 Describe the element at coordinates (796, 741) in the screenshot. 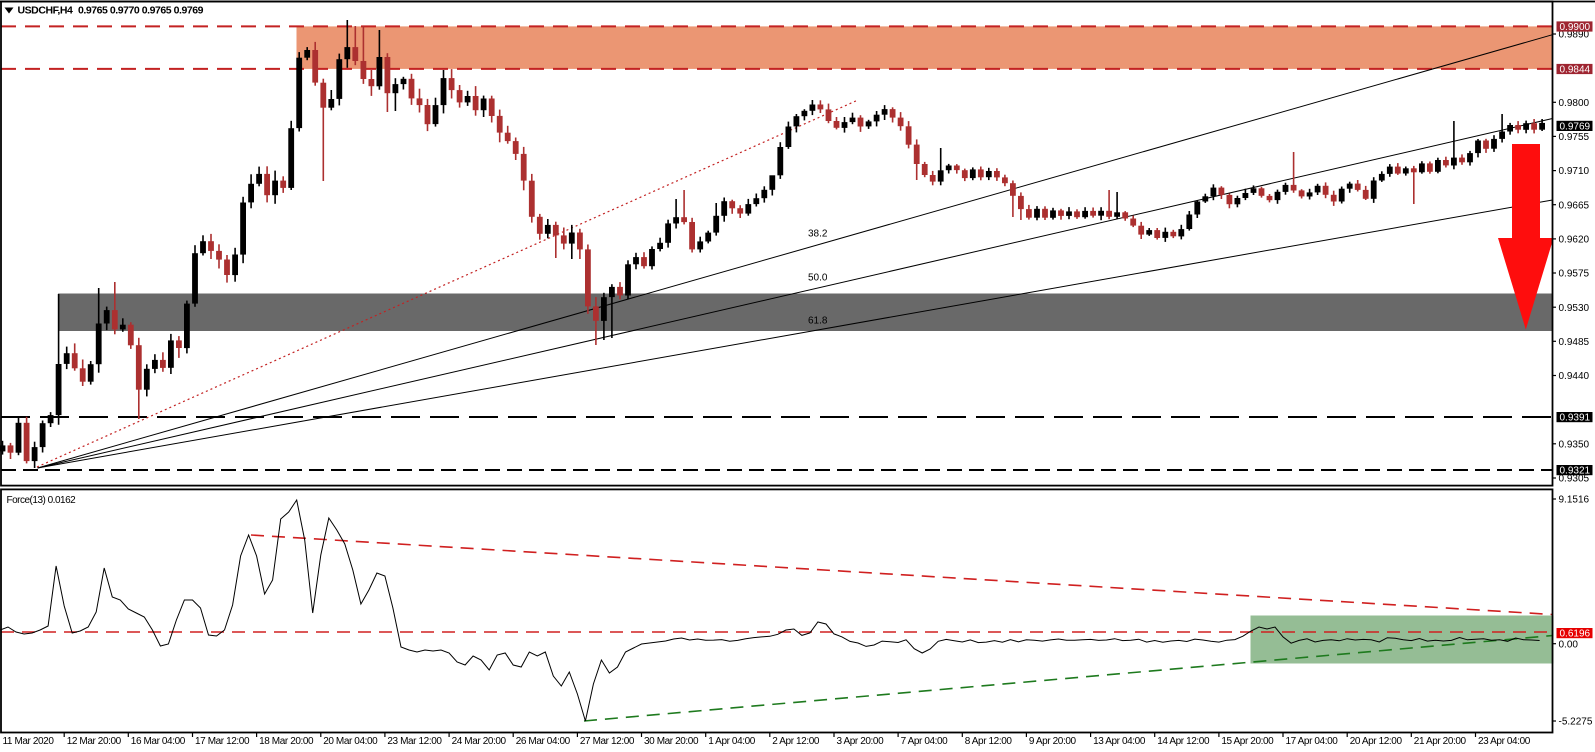

I see `svg-text: 2 Apr 12:00` at that location.